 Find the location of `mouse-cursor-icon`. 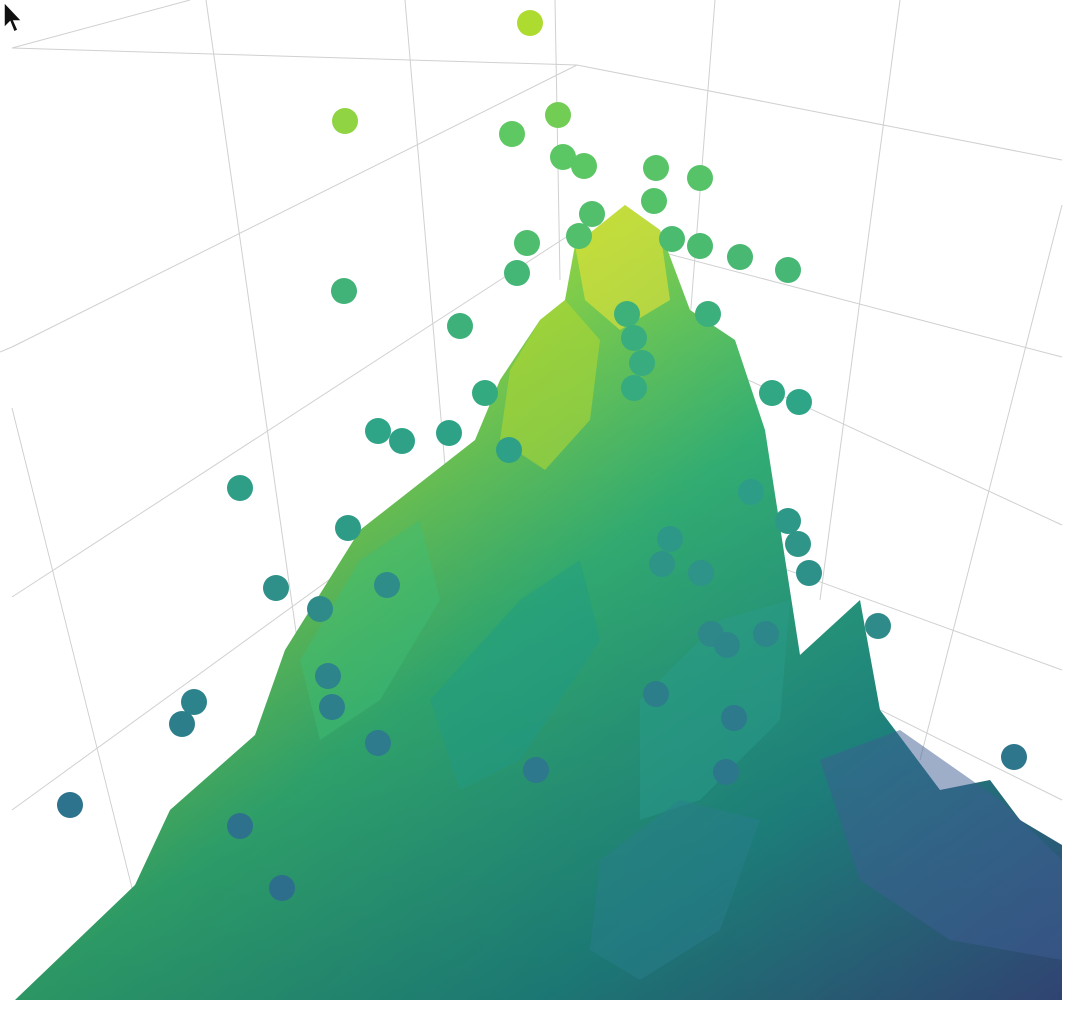

mouse-cursor-icon is located at coordinates (13, 17).